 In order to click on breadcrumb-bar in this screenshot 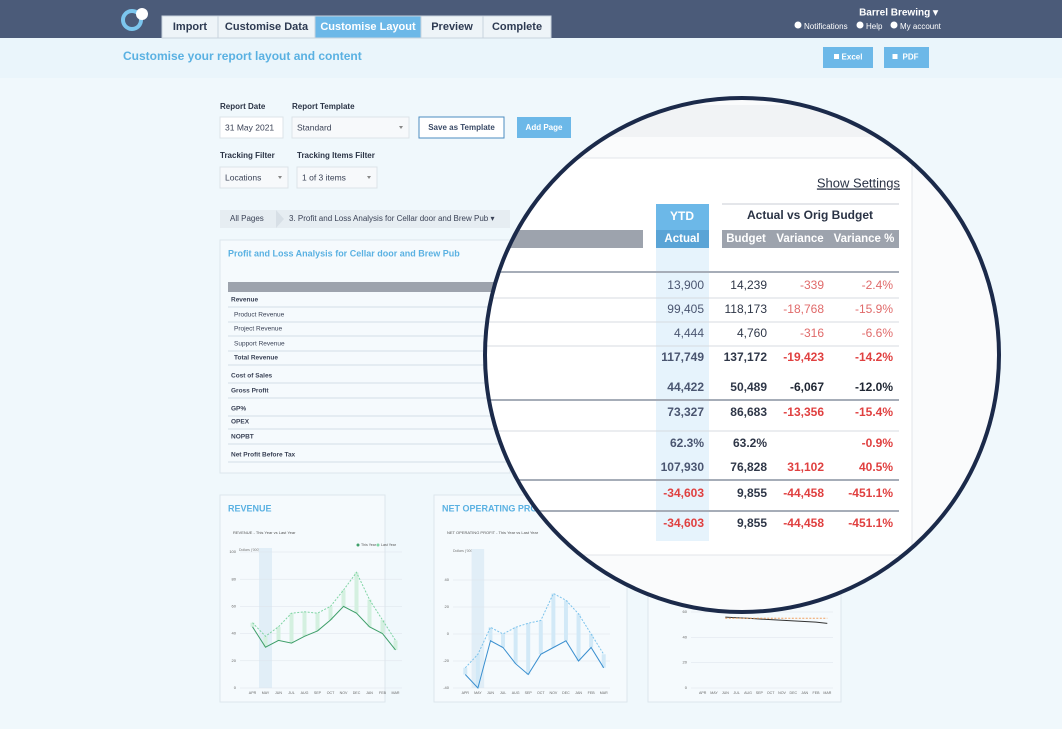, I will do `click(365, 219)`.